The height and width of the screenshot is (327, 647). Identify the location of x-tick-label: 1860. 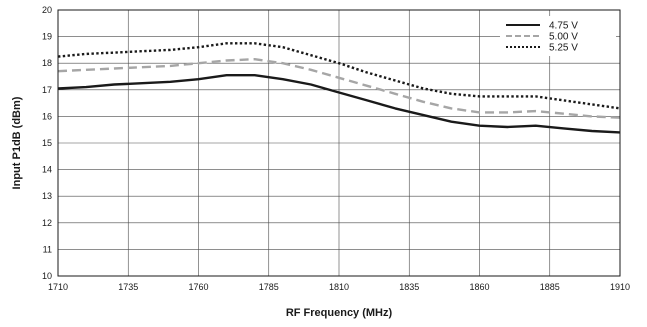
(479, 287).